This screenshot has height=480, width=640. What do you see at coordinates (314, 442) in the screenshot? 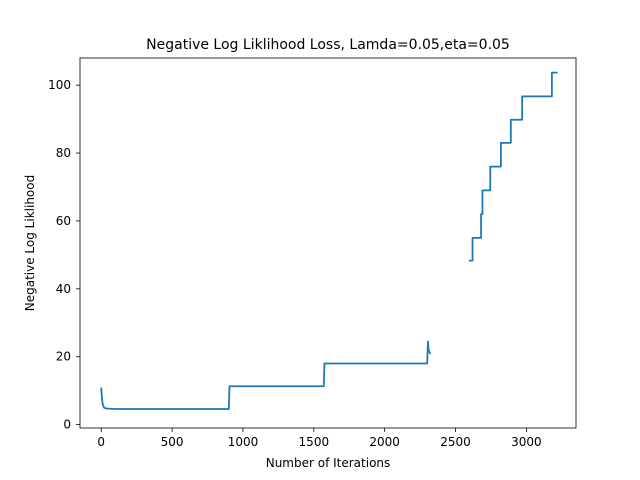
I see `x-tick-label: 1500` at bounding box center [314, 442].